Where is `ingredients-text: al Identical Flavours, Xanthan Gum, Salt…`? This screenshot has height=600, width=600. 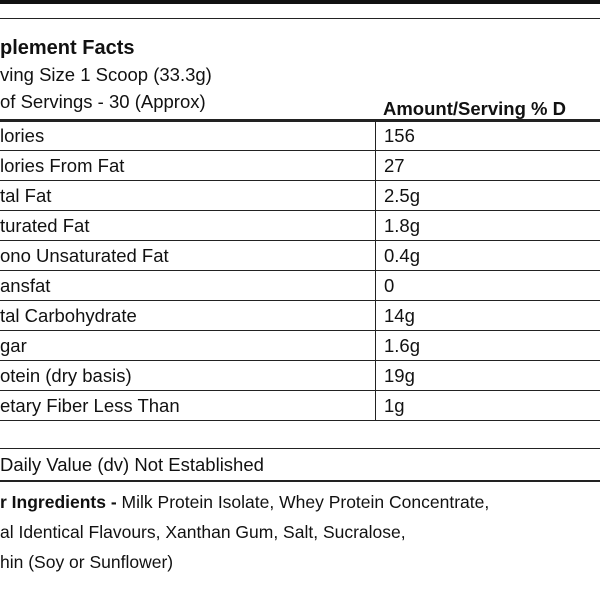 ingredients-text: al Identical Flavours, Xanthan Gum, Salt… is located at coordinates (203, 532).